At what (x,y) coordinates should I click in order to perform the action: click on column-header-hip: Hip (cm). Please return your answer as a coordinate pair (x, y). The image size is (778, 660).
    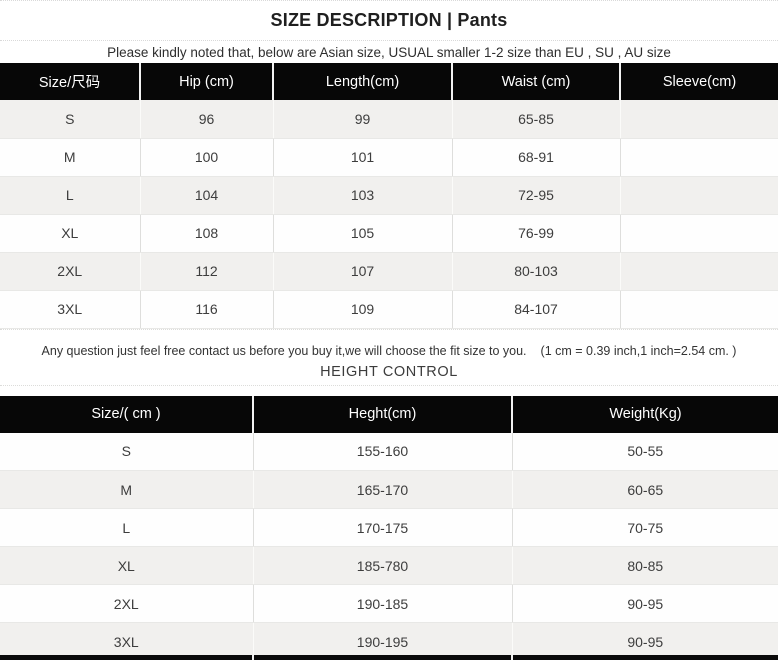
    Looking at the image, I should click on (207, 81).